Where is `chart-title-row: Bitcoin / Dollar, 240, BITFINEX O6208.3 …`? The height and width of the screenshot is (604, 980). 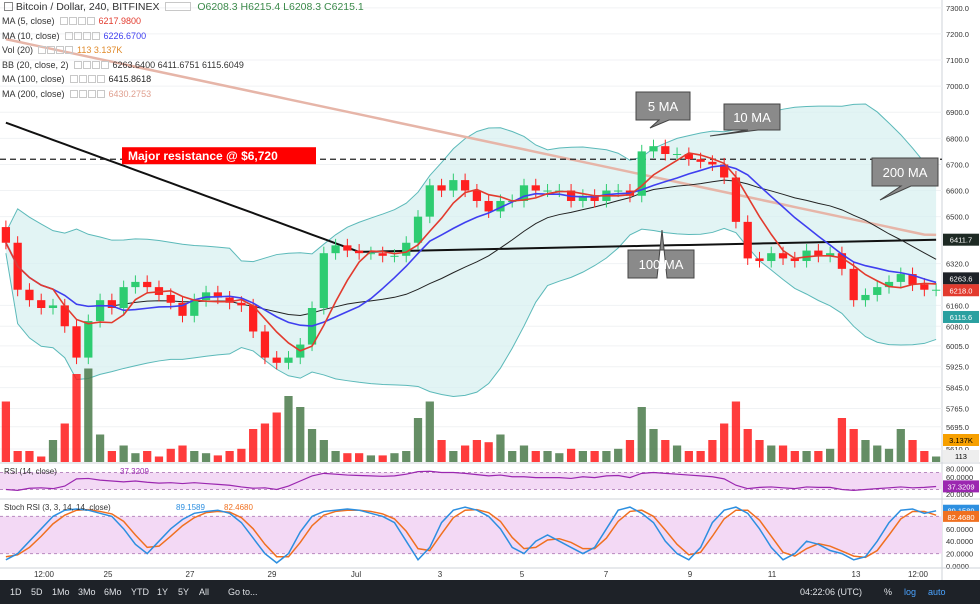
chart-title-row: Bitcoin / Dollar, 240, BITFINEX O6208.3 … is located at coordinates (184, 7).